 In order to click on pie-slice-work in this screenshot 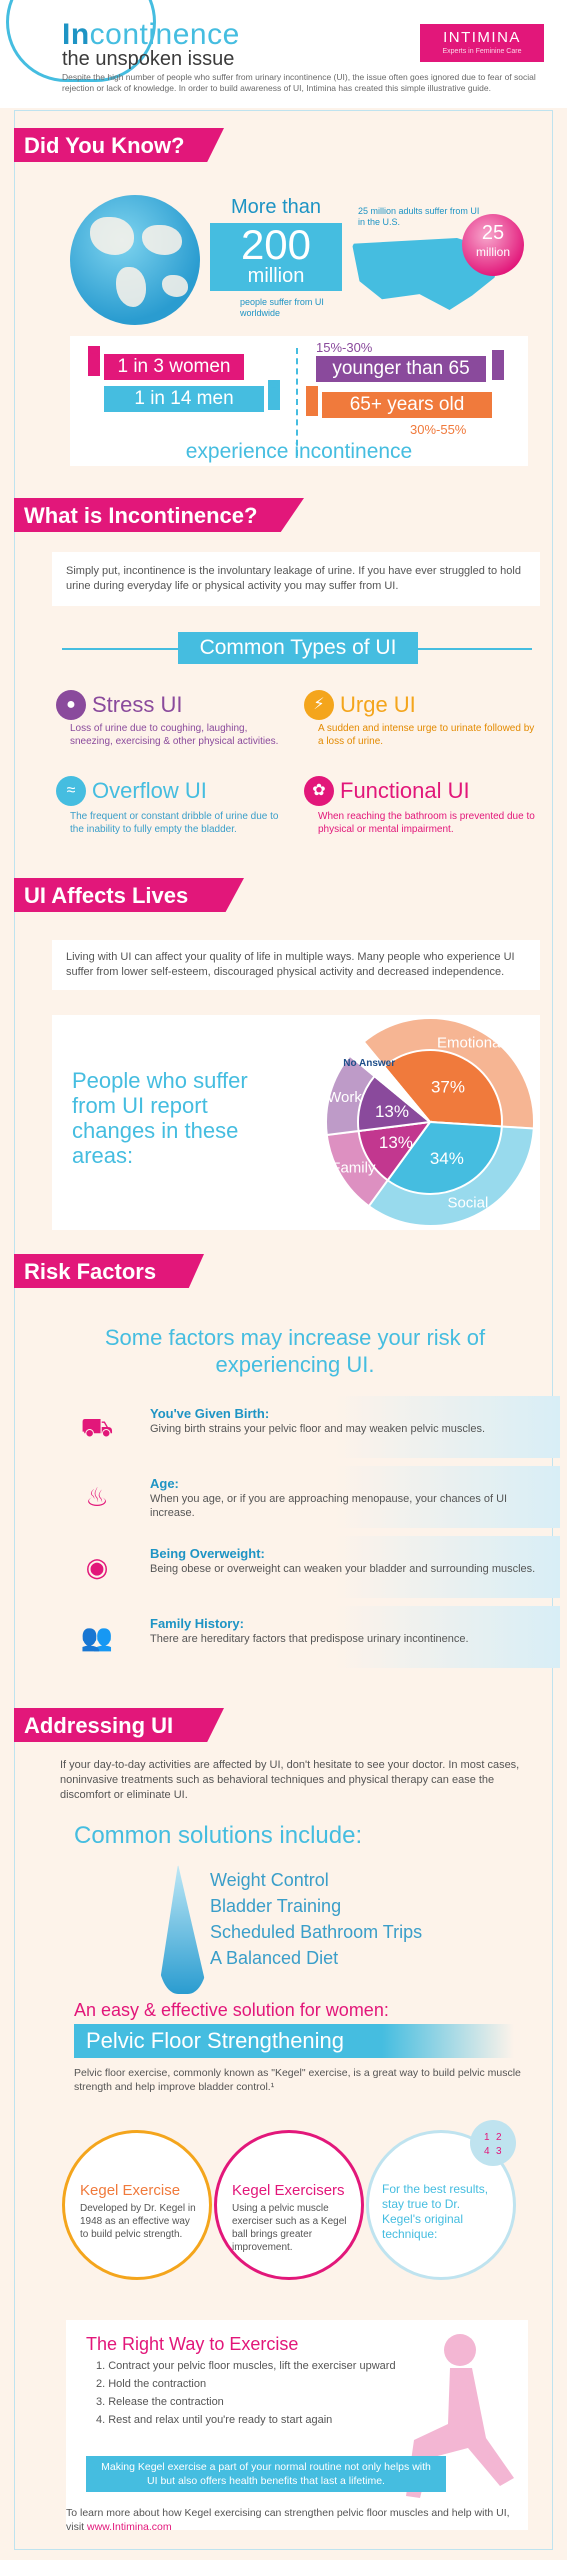, I will do `click(395, 1103)`.